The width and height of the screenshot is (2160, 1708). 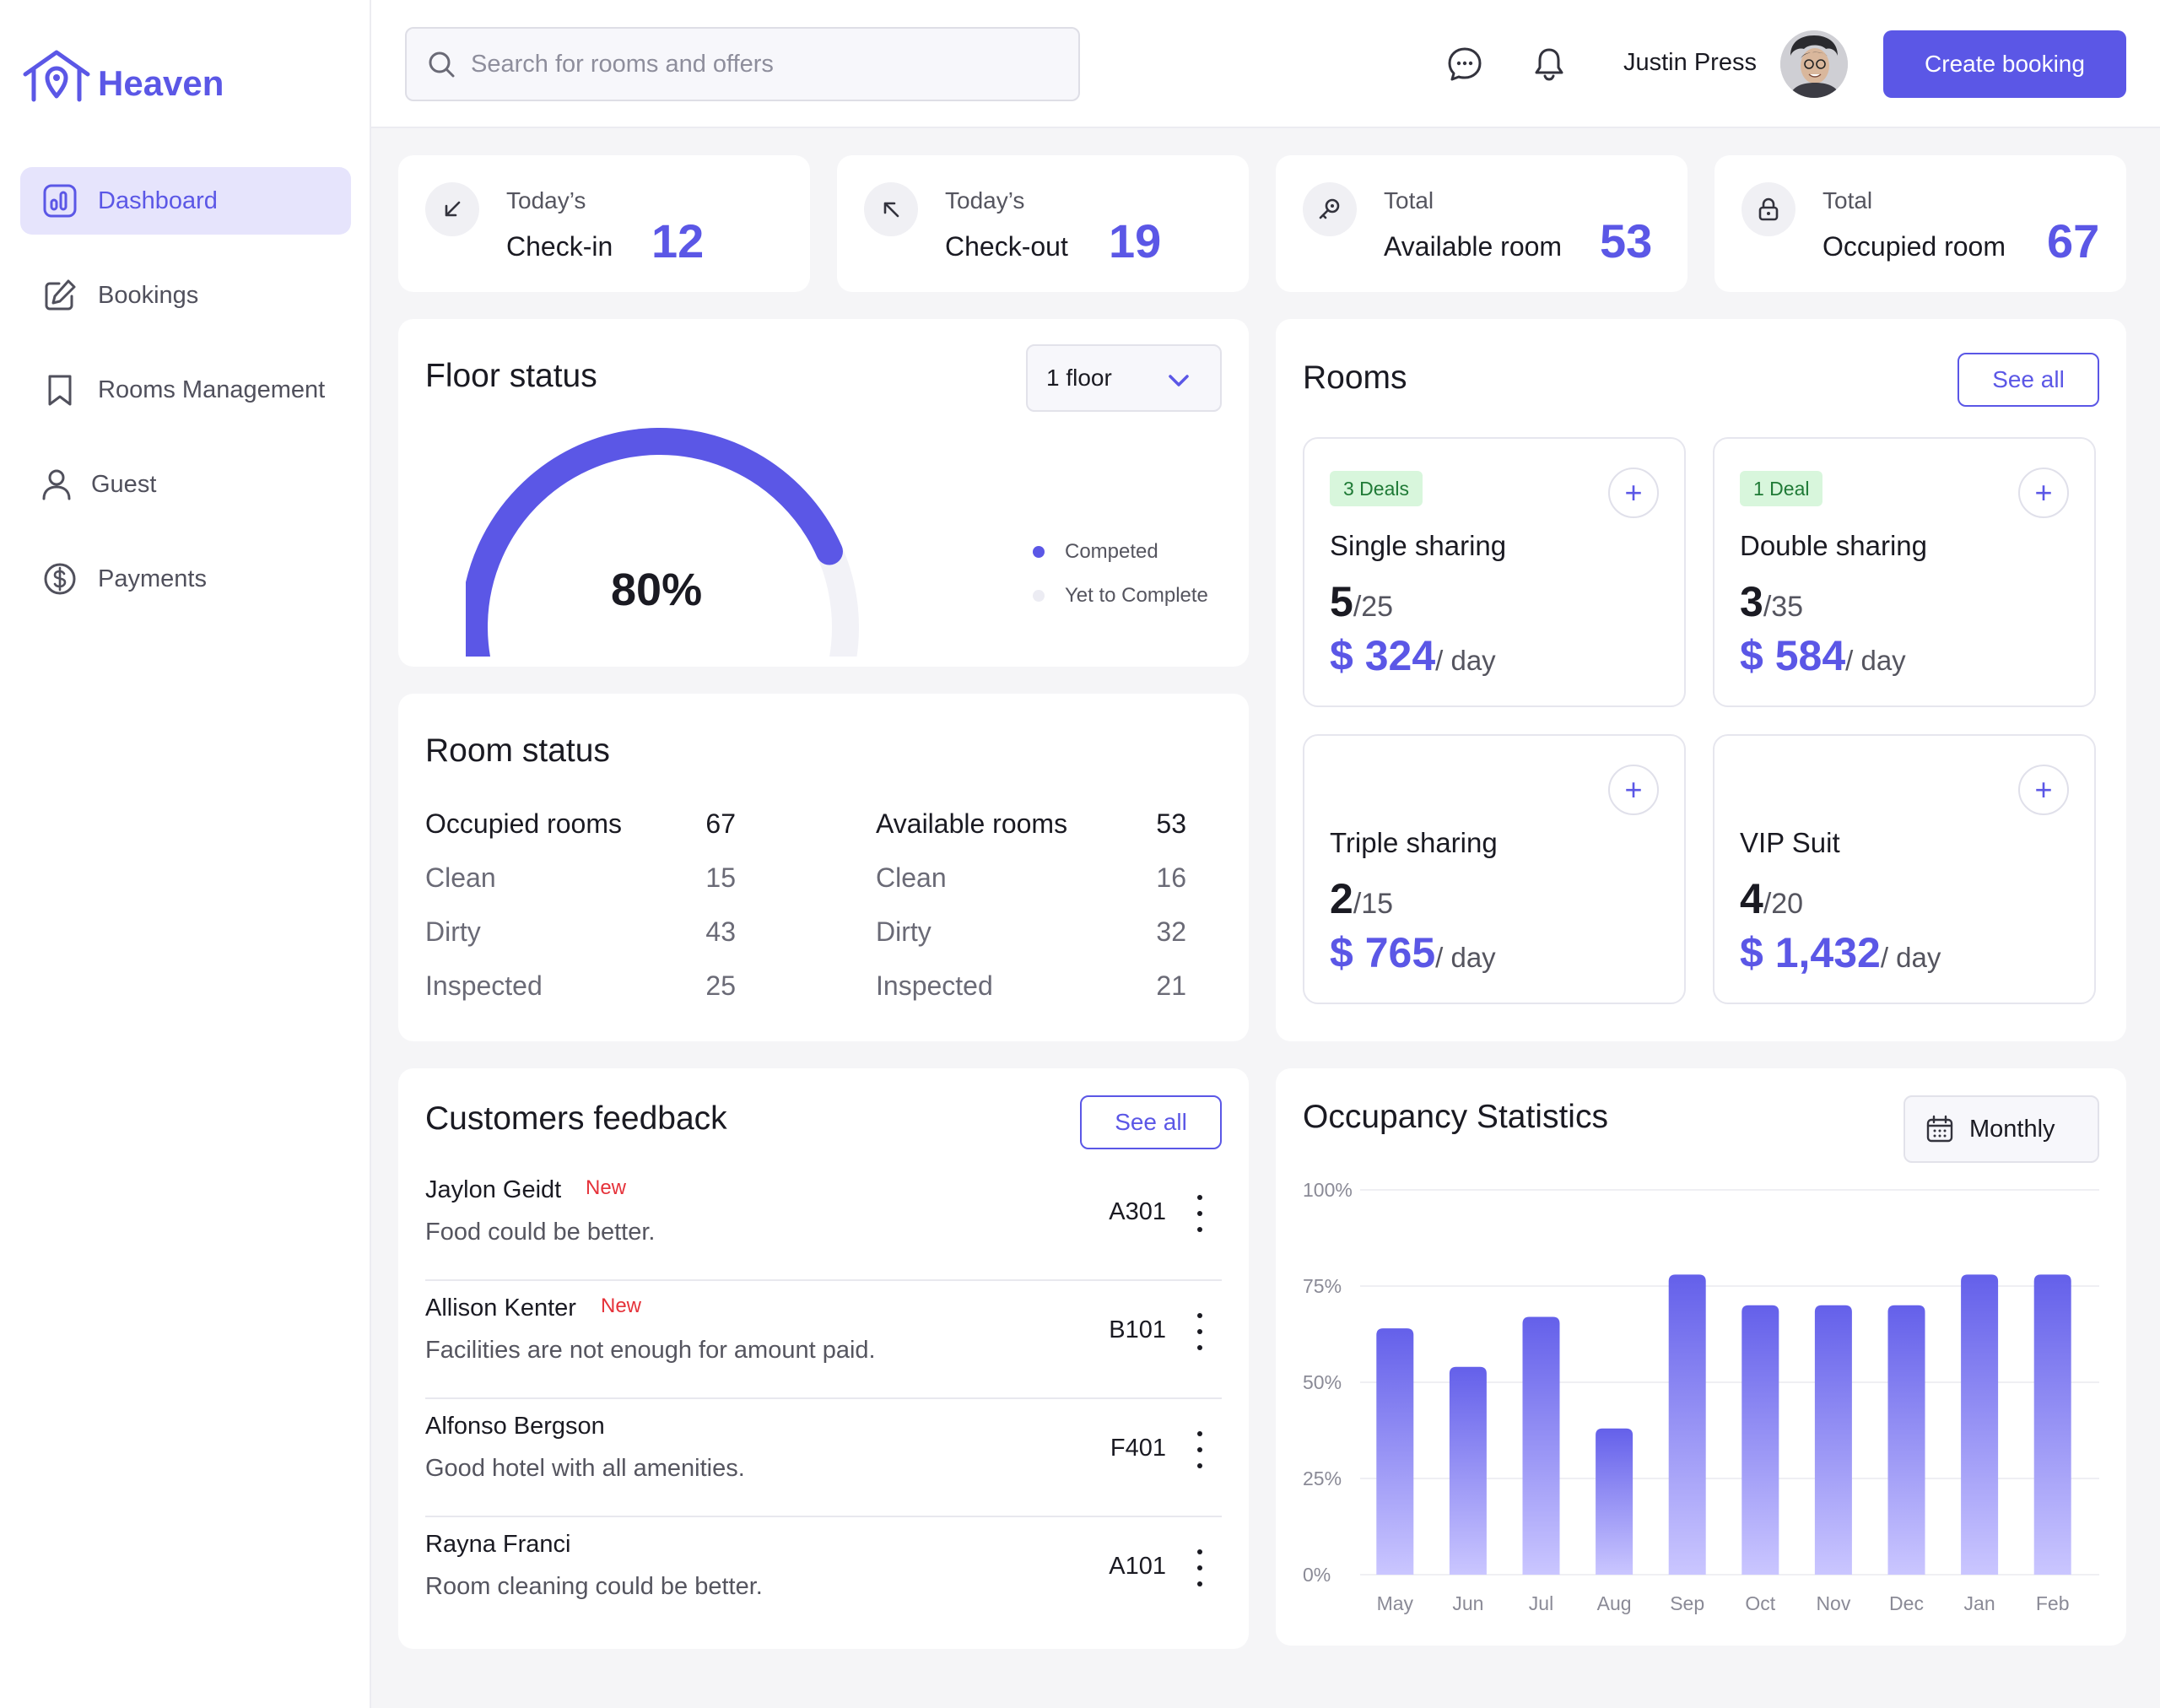 What do you see at coordinates (1135, 241) in the screenshot?
I see `stat-value: 19` at bounding box center [1135, 241].